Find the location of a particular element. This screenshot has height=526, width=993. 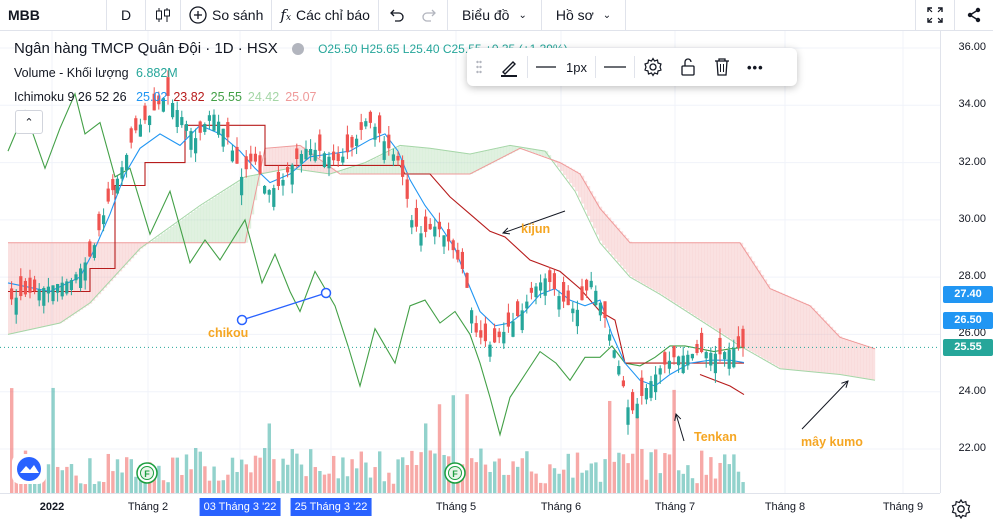

delete-button is located at coordinates (722, 67).